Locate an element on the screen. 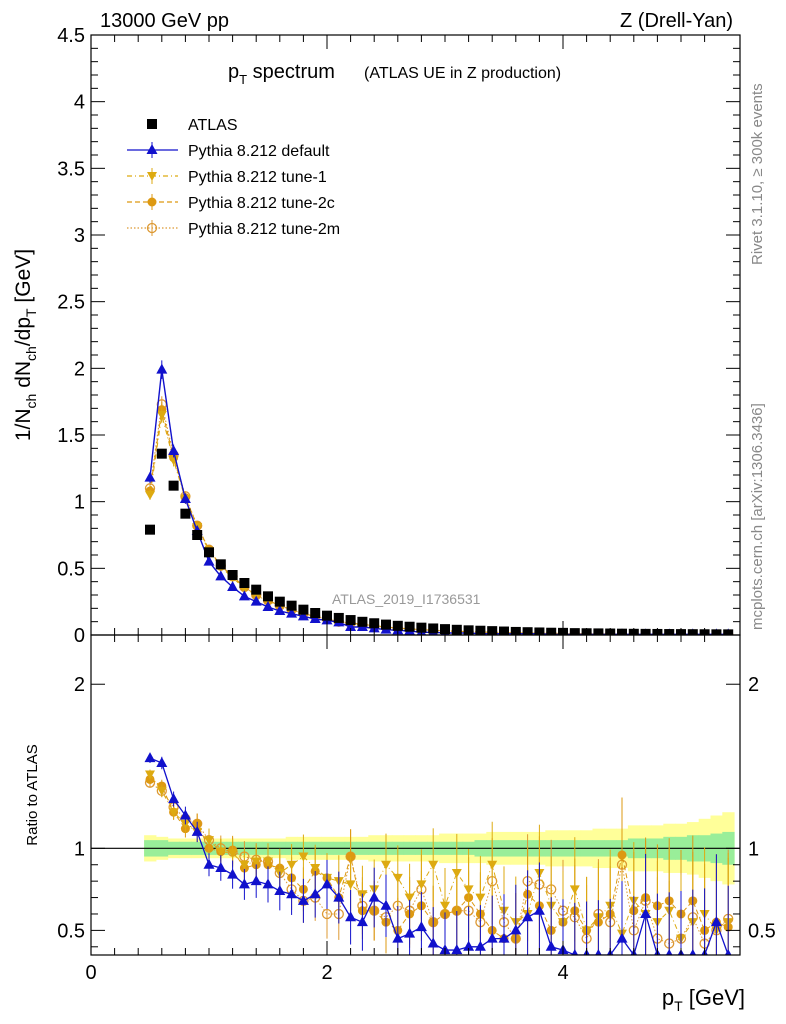 The image size is (786, 1024). ratio-series-area is located at coordinates (439, 853).